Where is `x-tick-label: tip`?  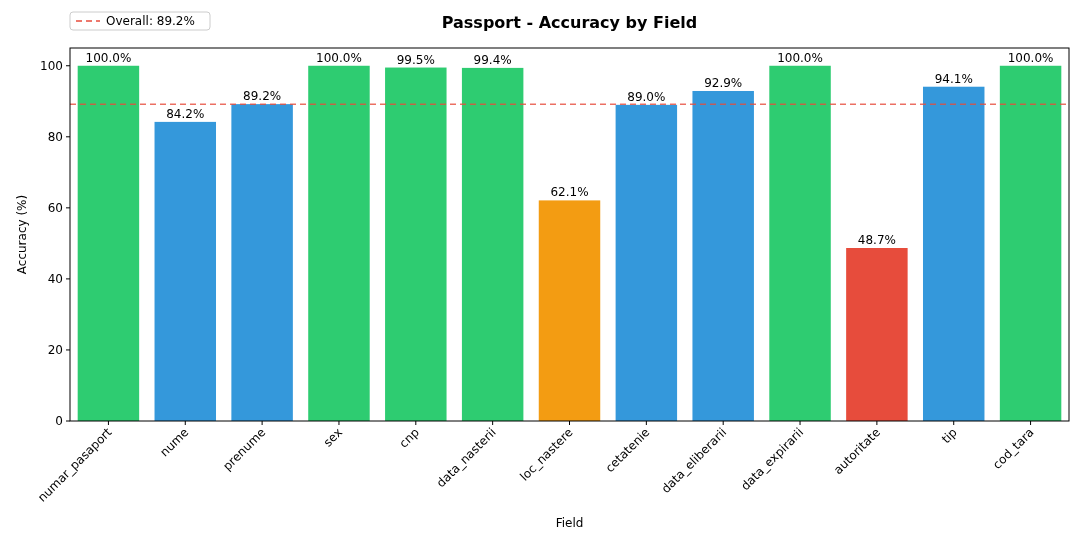
x-tick-label: tip is located at coordinates (949, 436).